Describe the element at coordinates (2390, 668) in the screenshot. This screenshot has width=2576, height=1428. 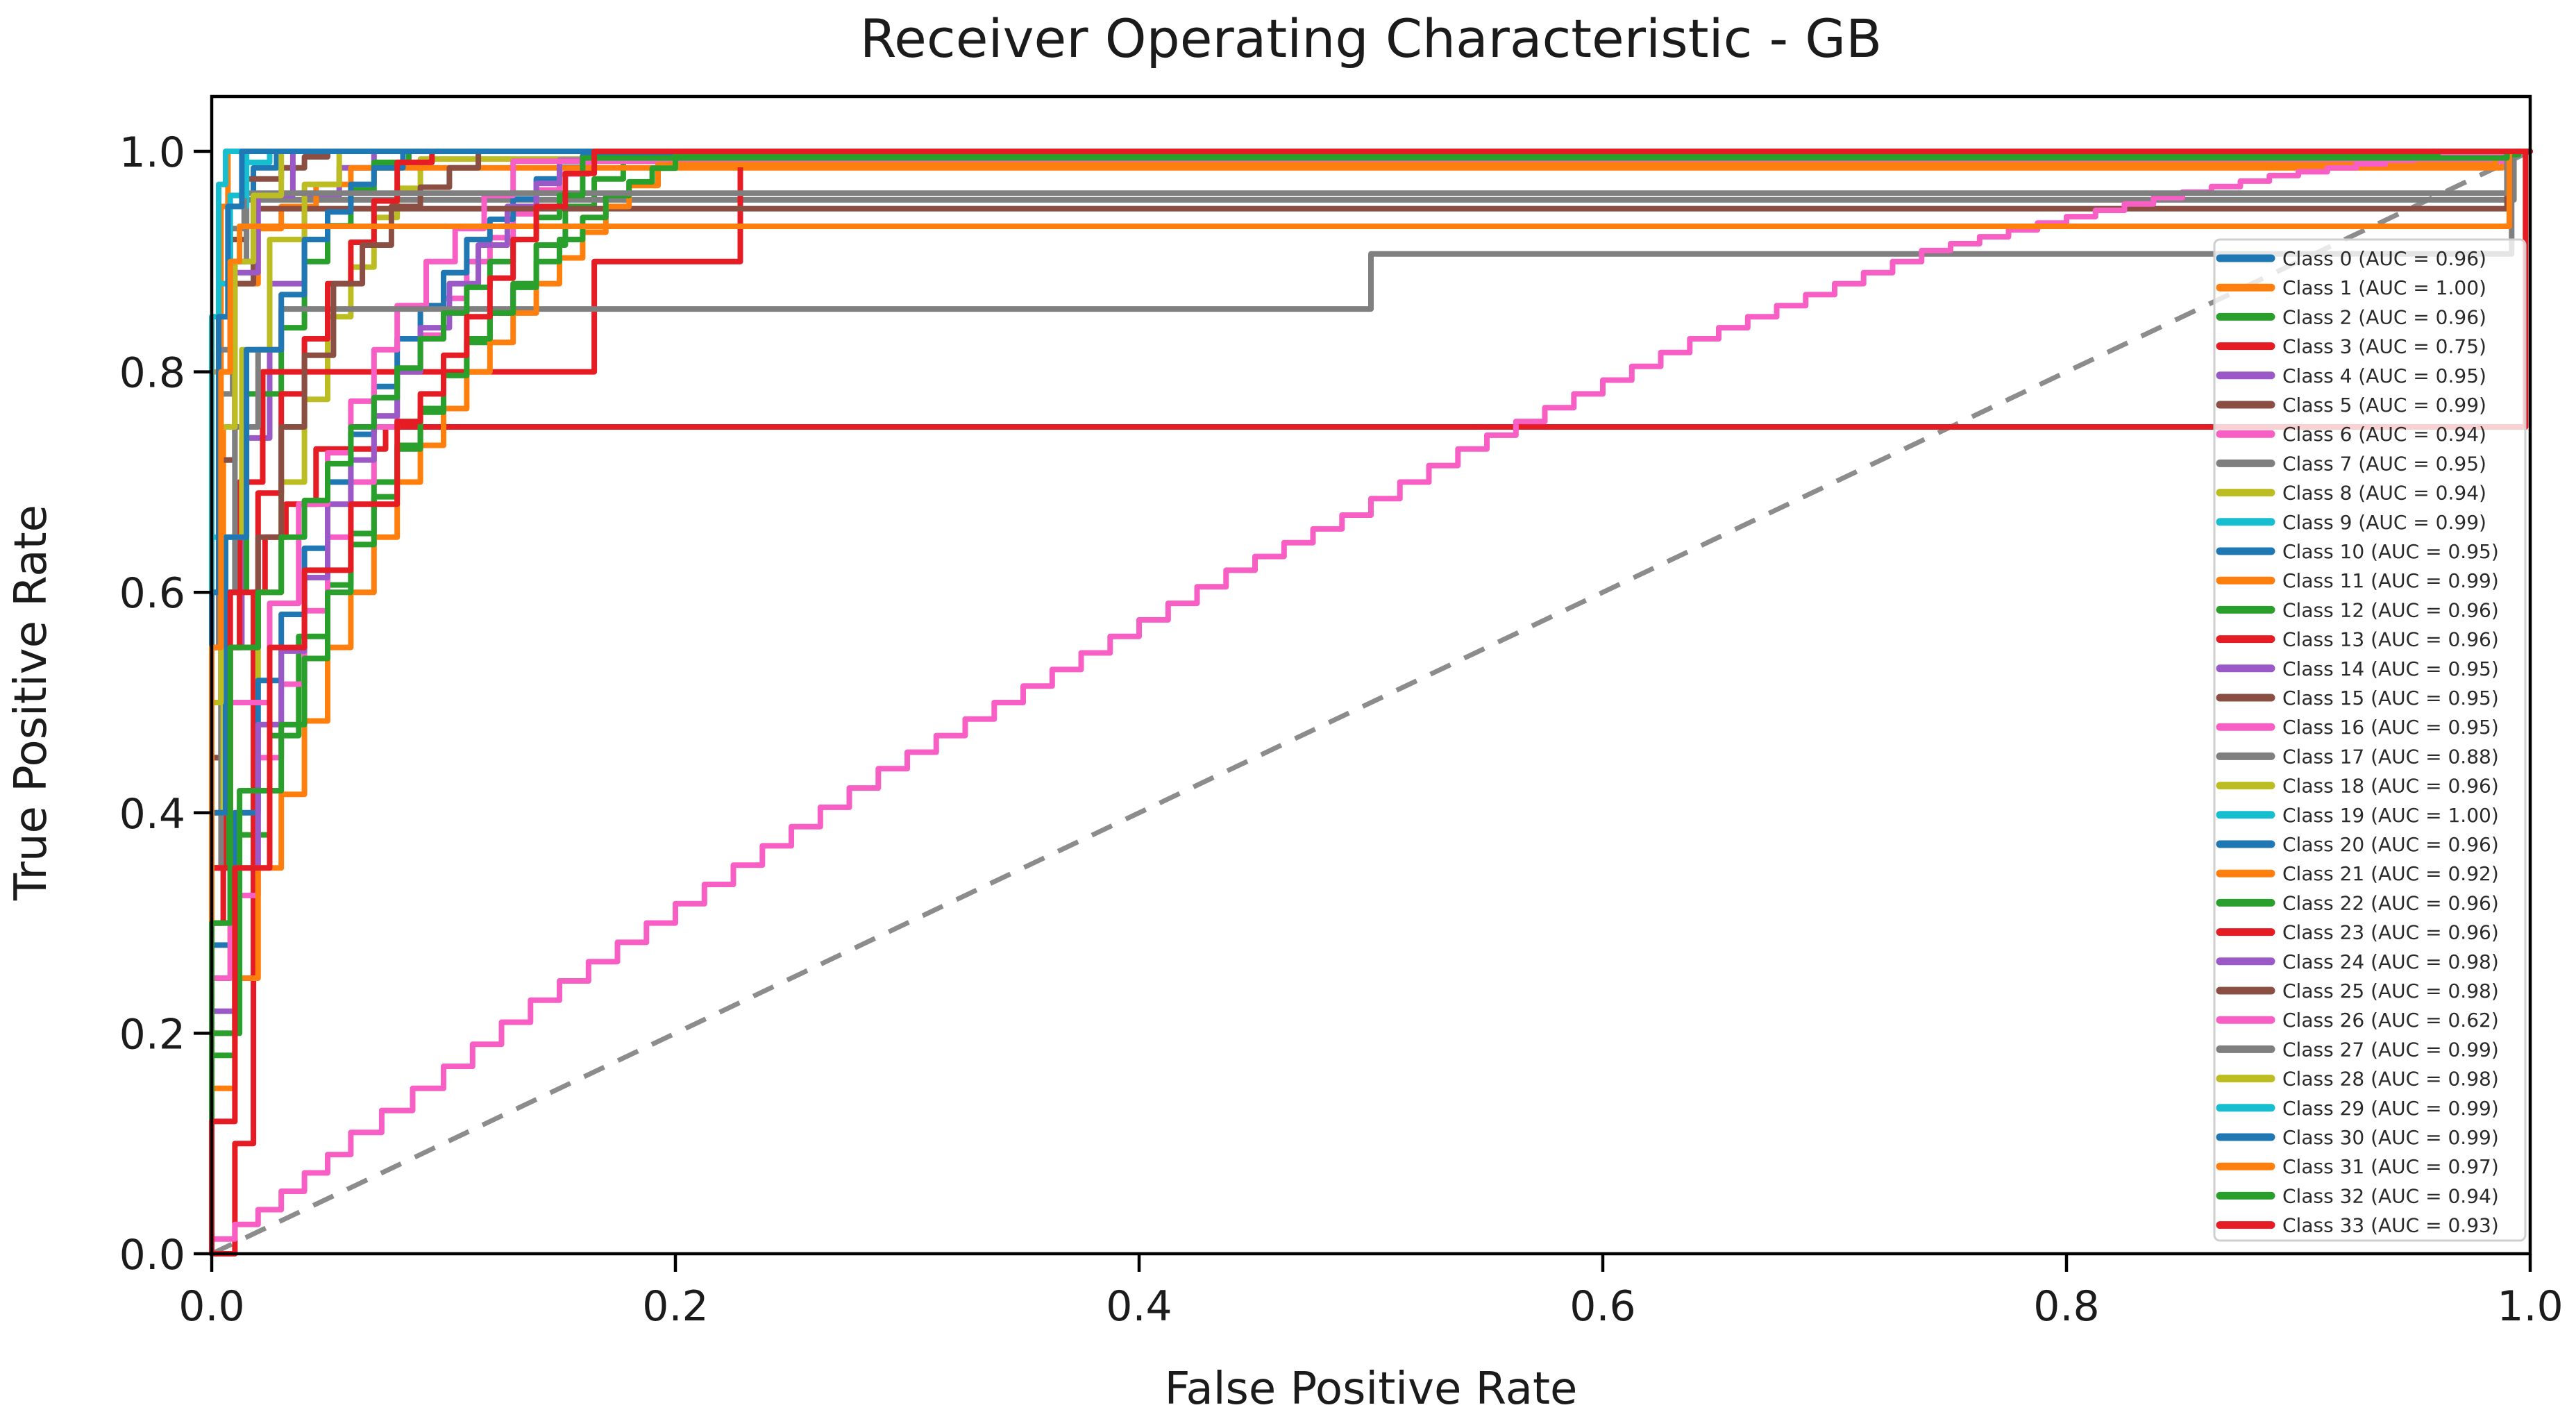
I see `legend-label: Class 14 (AUC = 0.95)` at that location.